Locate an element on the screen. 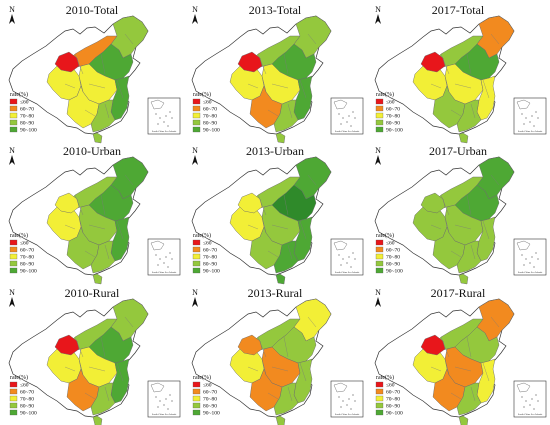 The height and width of the screenshot is (425, 550). panel-title: 2010-Total is located at coordinates (92, 10).